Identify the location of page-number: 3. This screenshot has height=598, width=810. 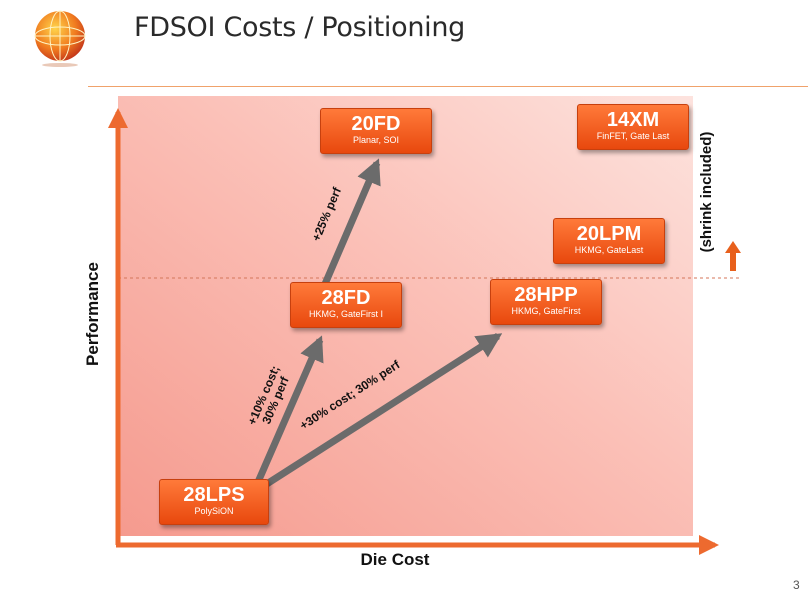
(796, 585).